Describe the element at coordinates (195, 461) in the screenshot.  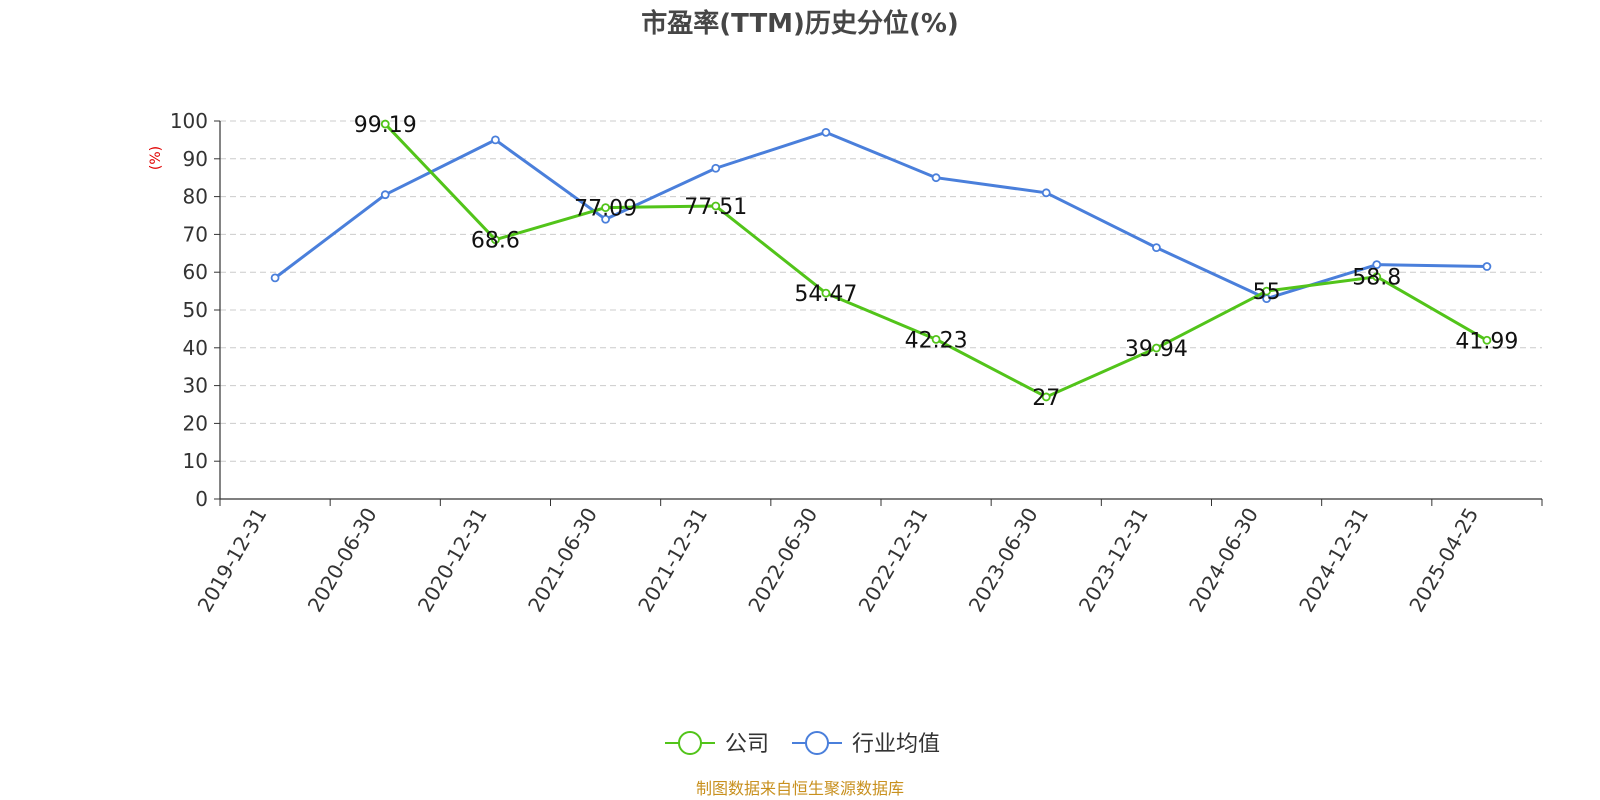
I see `y-tick-label-1: 10` at that location.